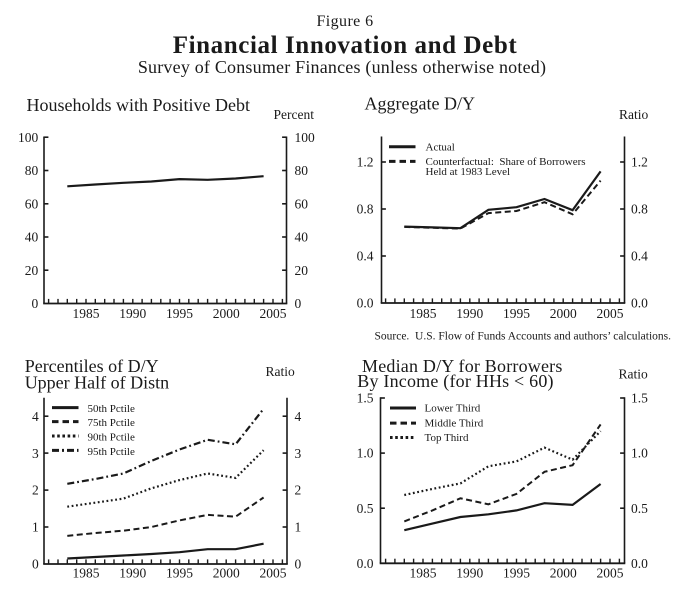 This screenshot has width=674, height=601. Describe the element at coordinates (139, 105) in the screenshot. I see `svg-text: Households with Positive Debt` at that location.